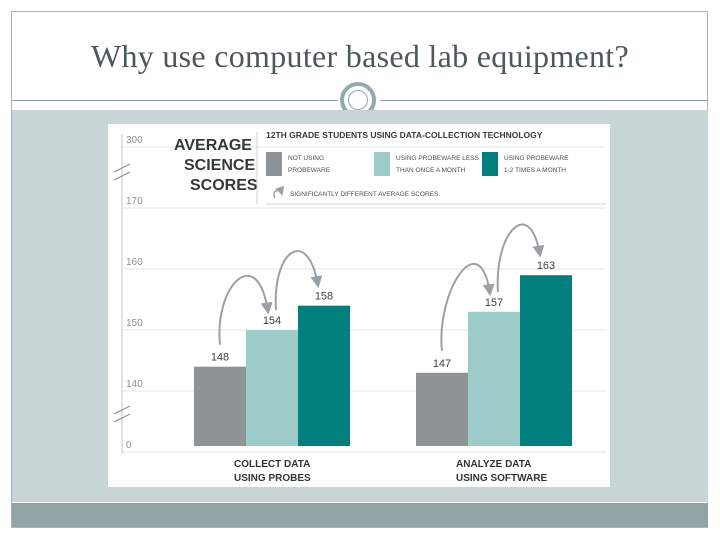 Image resolution: width=720 pixels, height=540 pixels. What do you see at coordinates (536, 158) in the screenshot?
I see `legend-label: USING PROBEWARE` at bounding box center [536, 158].